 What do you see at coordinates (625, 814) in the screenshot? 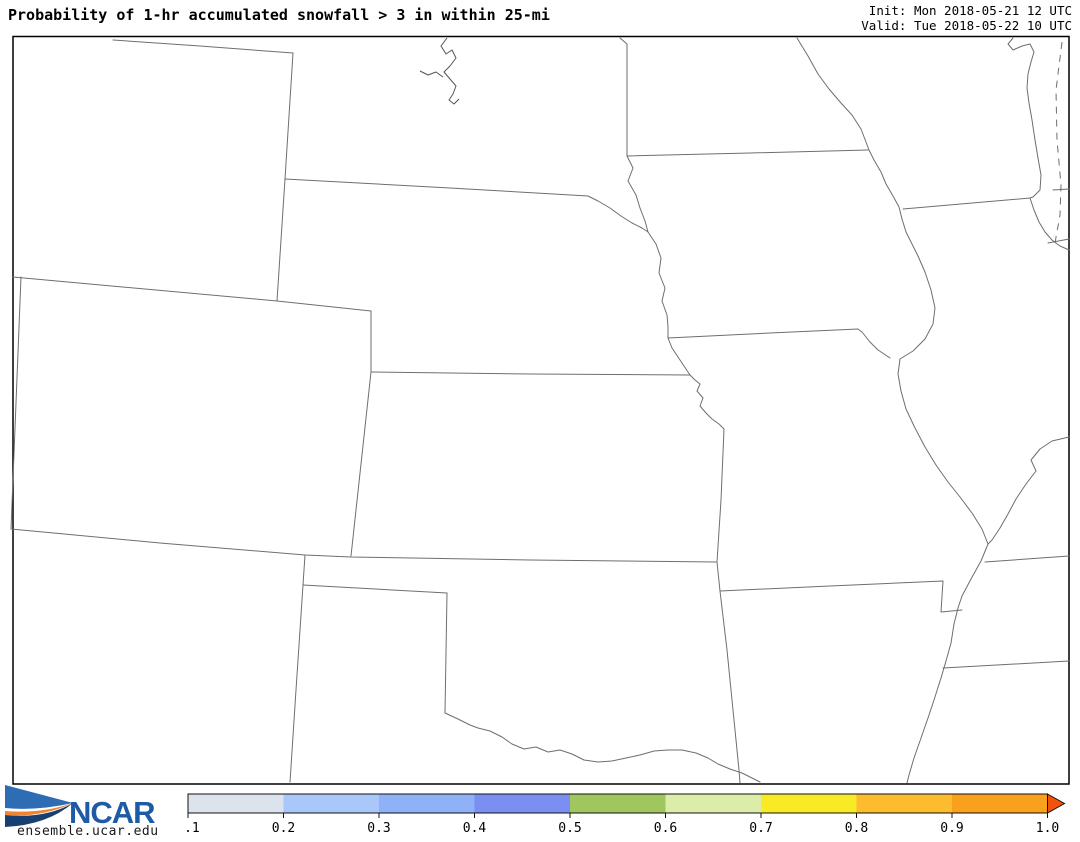
I see `probability-colorbar: 0.1 0.2 0.3 0.4 0.5 0.6 0.7 0.8 0.9 1.0` at bounding box center [625, 814].